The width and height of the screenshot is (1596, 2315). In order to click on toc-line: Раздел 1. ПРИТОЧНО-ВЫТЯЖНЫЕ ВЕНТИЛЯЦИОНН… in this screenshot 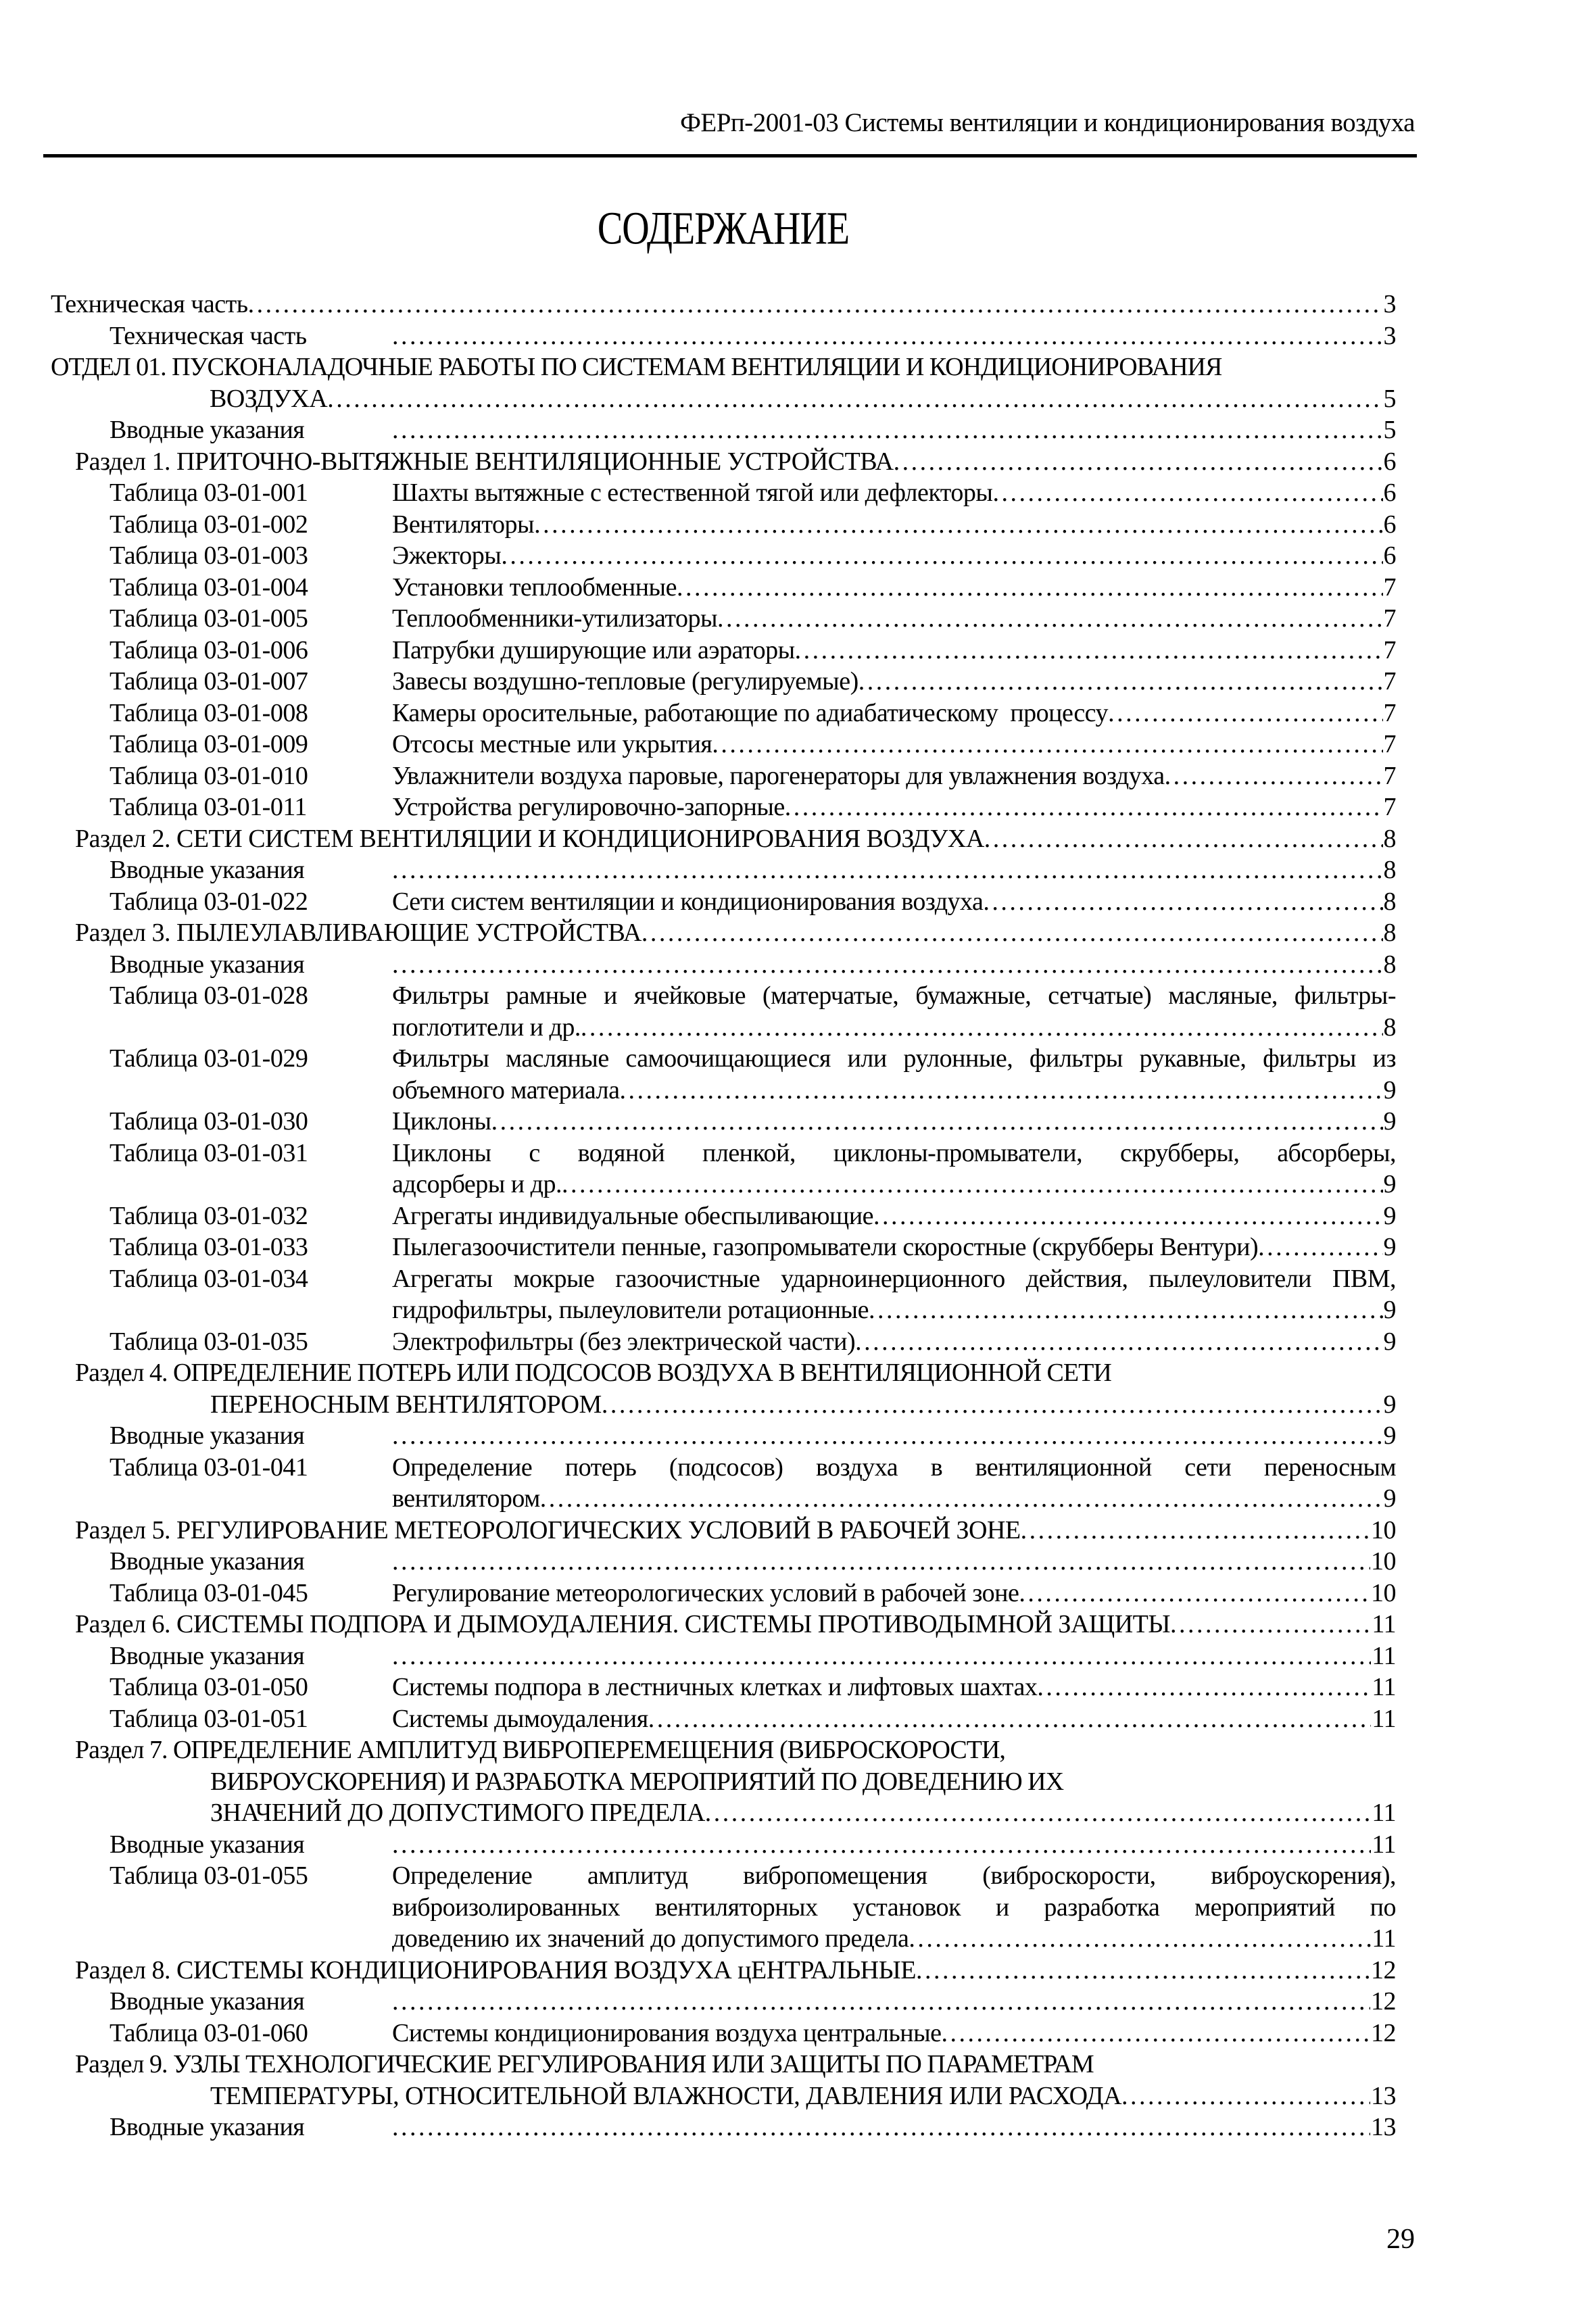, I will do `click(736, 462)`.